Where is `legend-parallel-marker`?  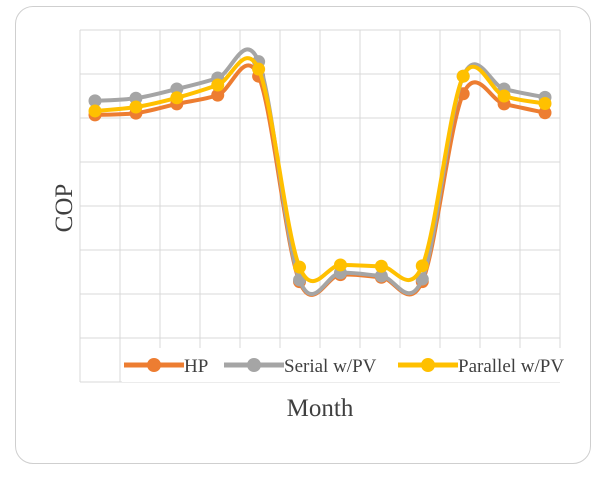 legend-parallel-marker is located at coordinates (428, 365).